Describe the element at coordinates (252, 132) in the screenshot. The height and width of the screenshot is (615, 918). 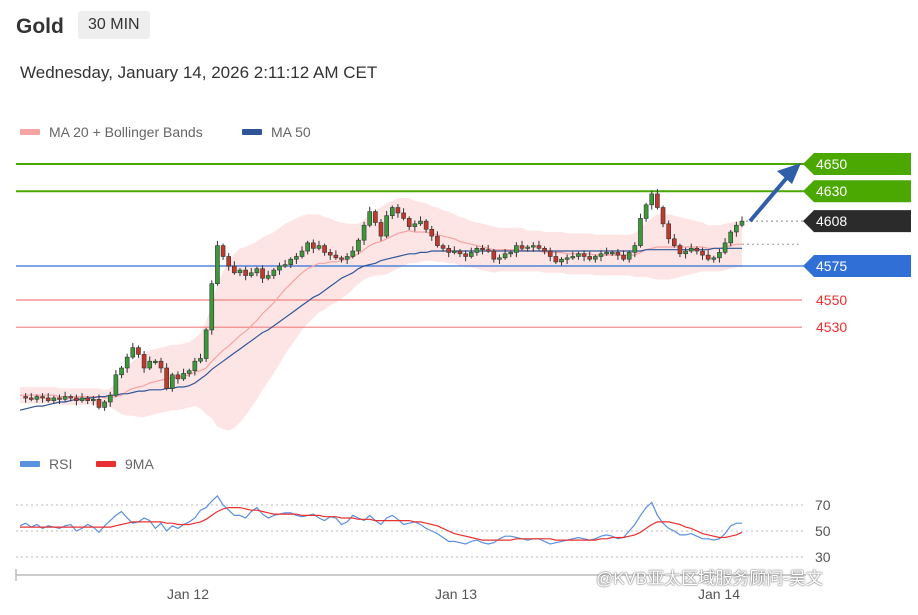
I see `ma50-swatch` at that location.